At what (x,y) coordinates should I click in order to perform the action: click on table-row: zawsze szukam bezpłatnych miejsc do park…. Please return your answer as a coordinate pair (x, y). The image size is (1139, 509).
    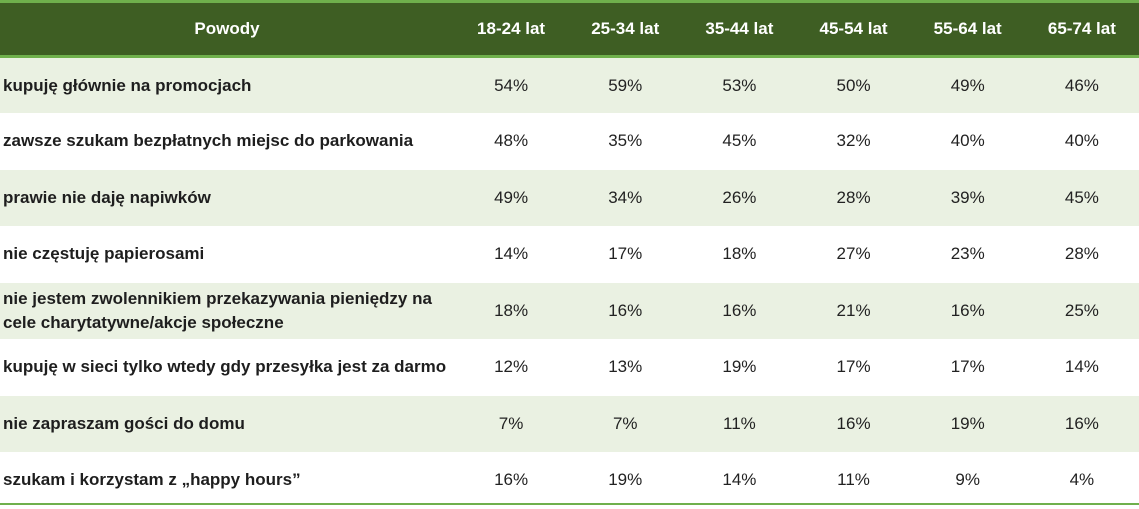
    Looking at the image, I should click on (569, 141).